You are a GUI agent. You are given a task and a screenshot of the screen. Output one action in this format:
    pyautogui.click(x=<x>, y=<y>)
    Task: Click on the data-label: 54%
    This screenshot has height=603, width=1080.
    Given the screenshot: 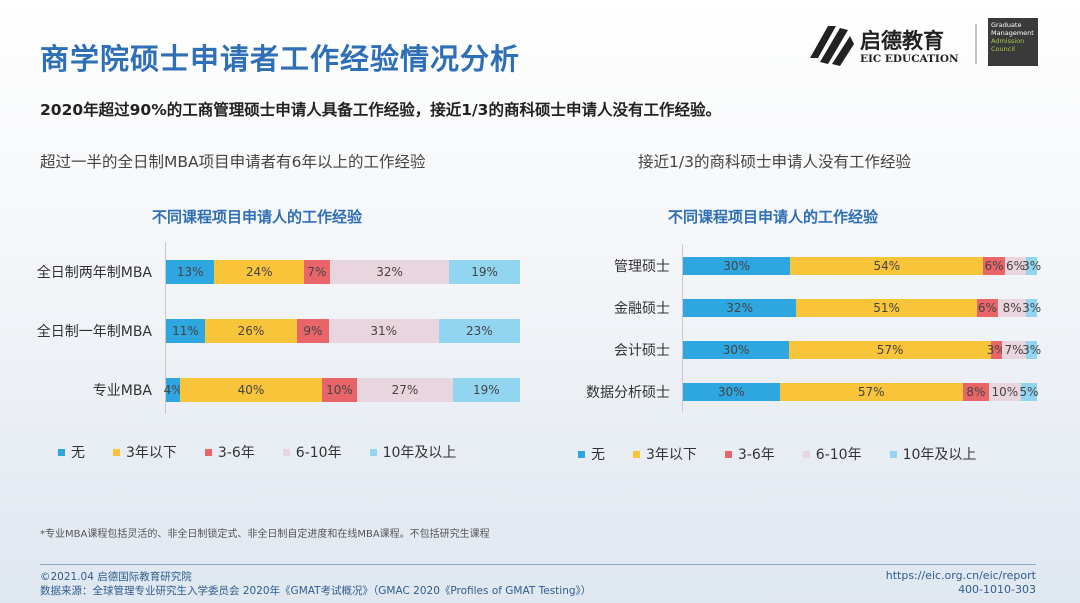 What is the action you would take?
    pyautogui.click(x=887, y=266)
    